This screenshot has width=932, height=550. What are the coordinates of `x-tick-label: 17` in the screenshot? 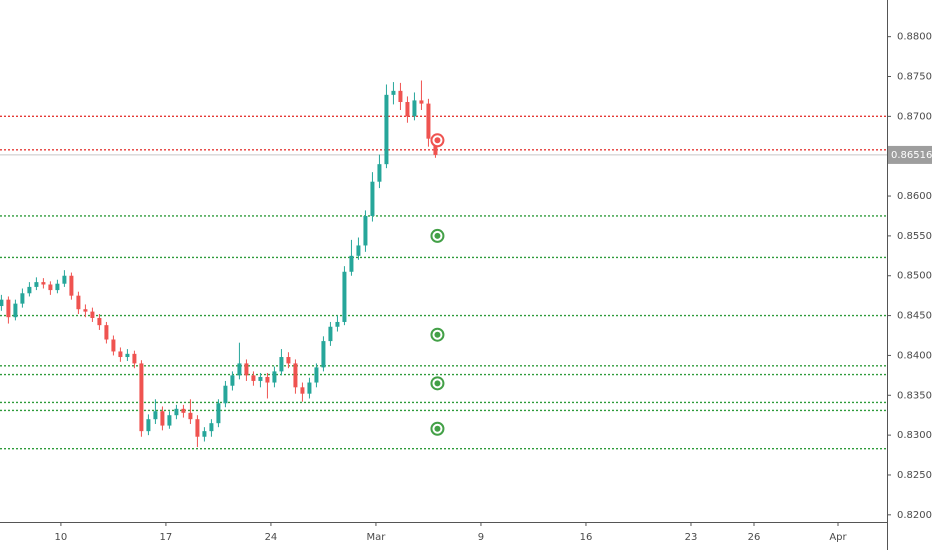 It's located at (166, 537).